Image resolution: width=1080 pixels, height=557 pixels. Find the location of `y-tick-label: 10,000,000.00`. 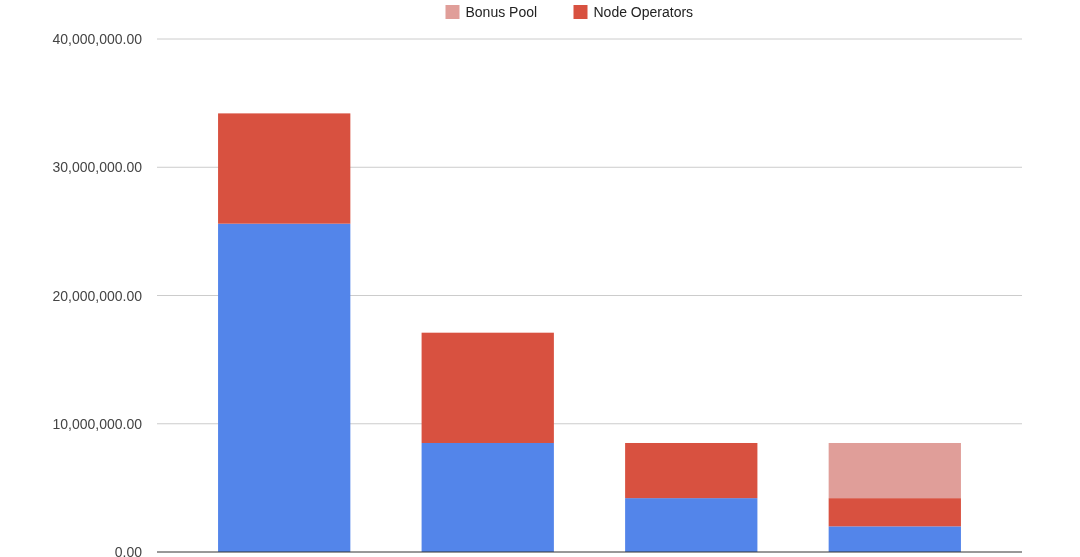

y-tick-label: 10,000,000.00 is located at coordinates (97, 423).